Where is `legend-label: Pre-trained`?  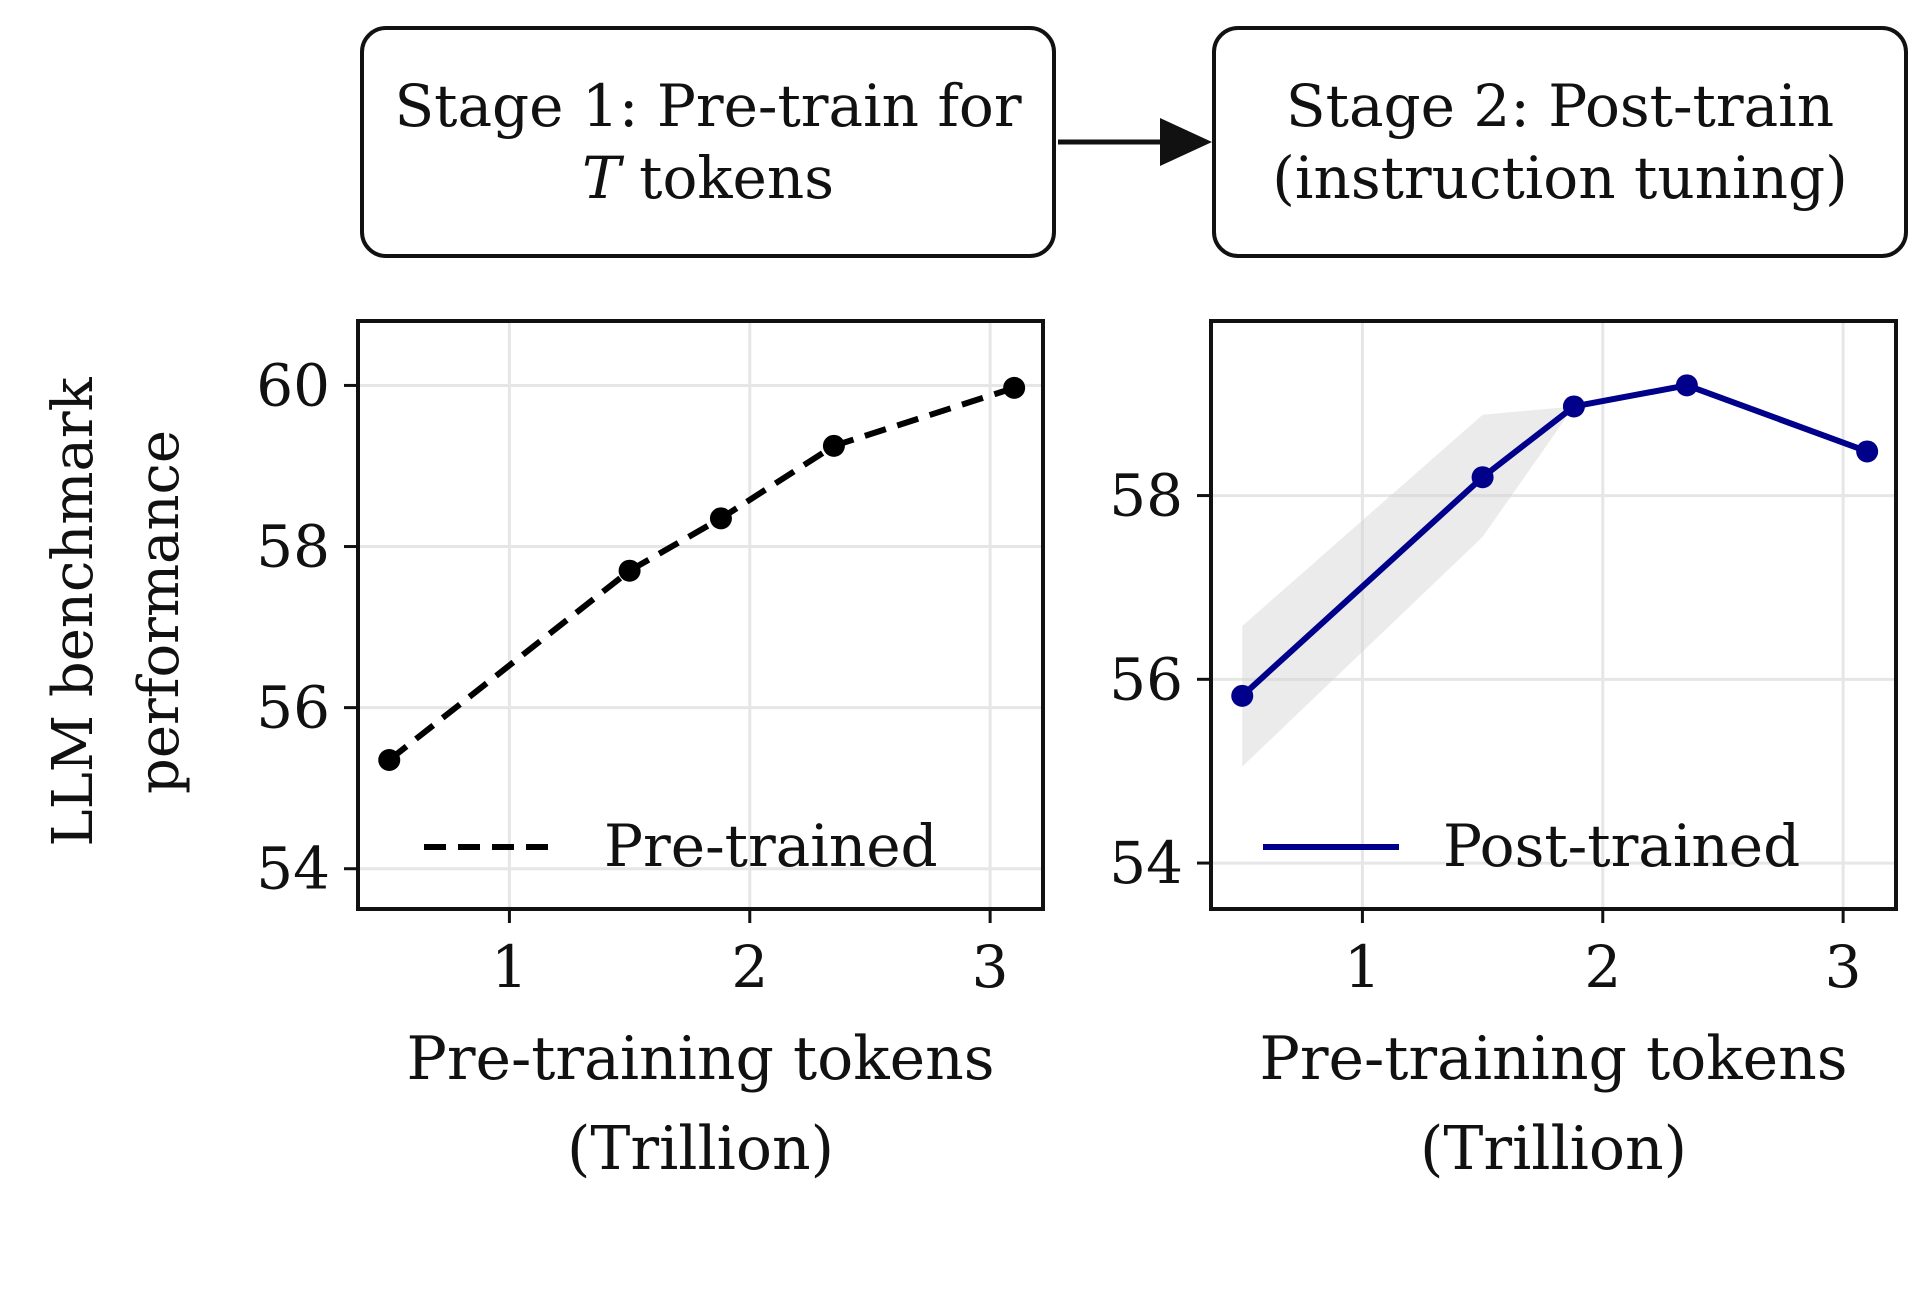 legend-label: Pre-trained is located at coordinates (771, 846).